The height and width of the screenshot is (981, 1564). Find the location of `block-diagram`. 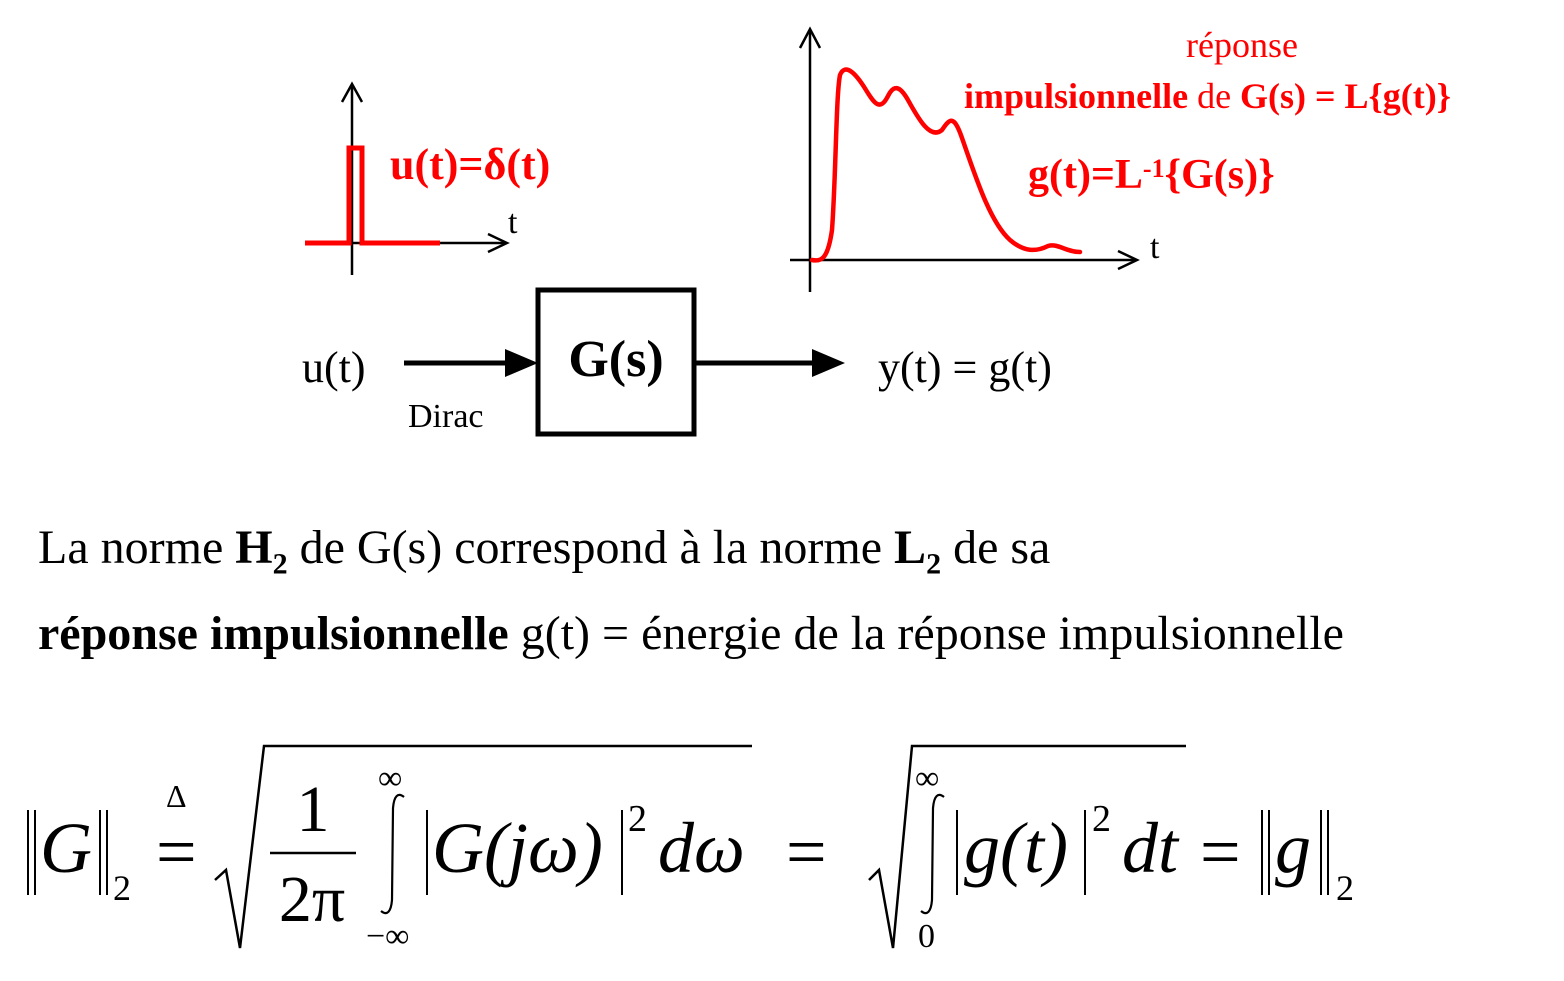

block-diagram is located at coordinates (624, 362).